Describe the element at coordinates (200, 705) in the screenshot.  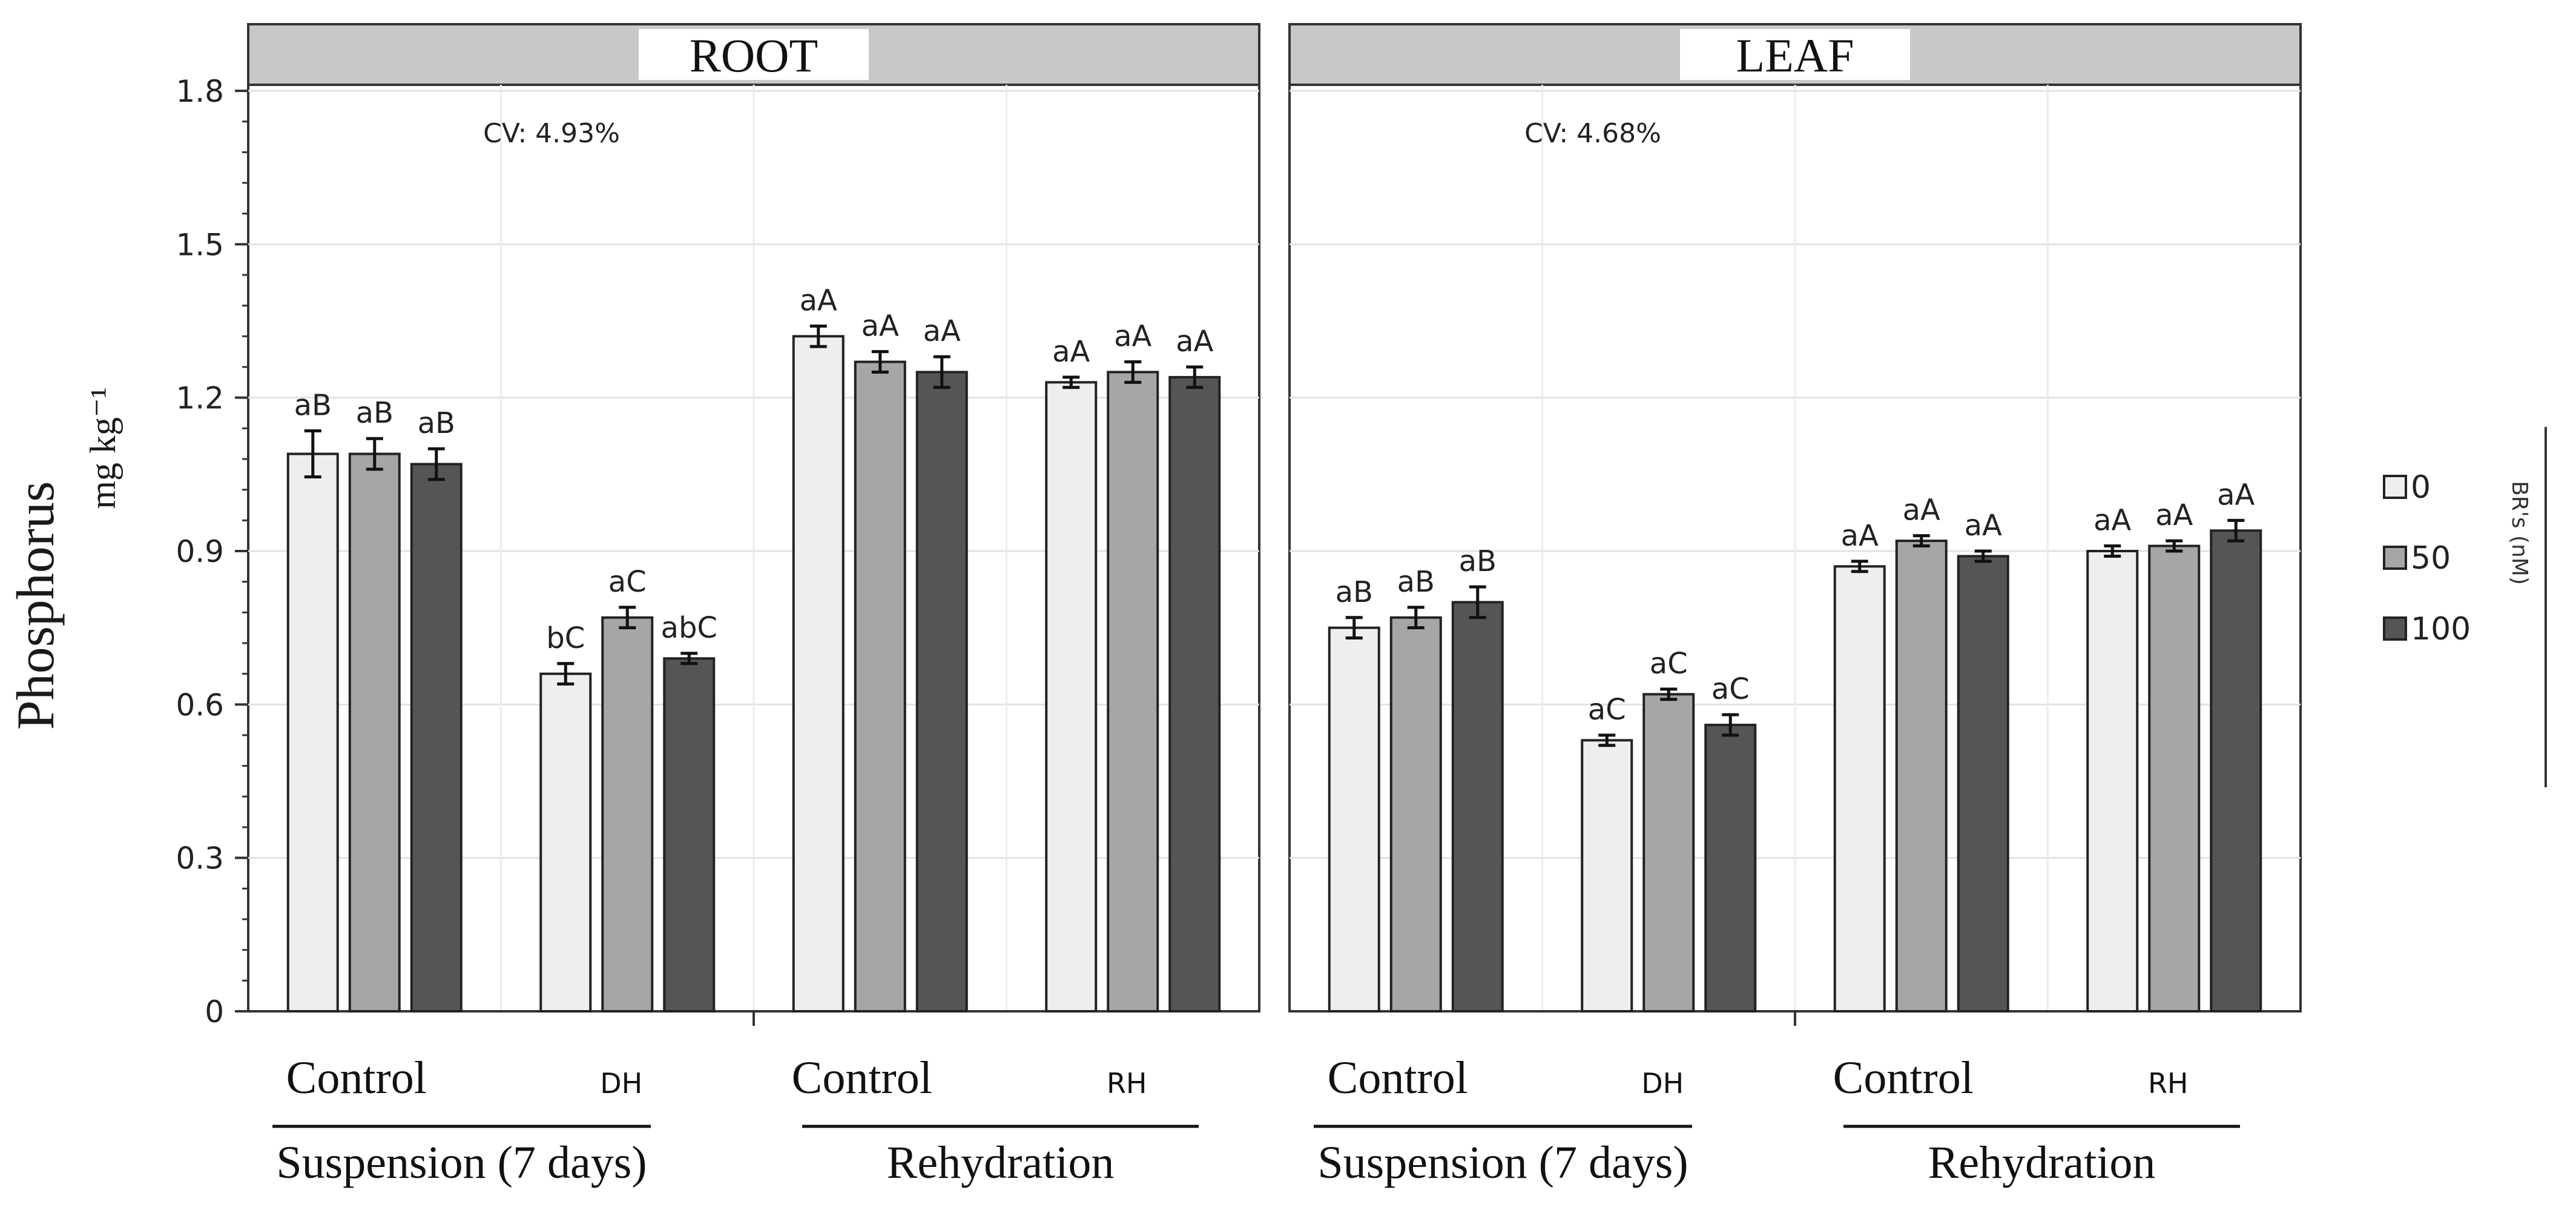
I see `y-tick-label: 0.6` at that location.